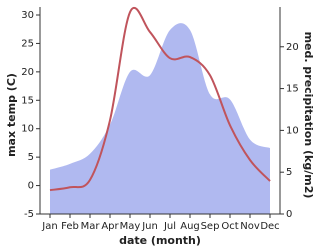 The image size is (320, 252). I want to click on x-tick-label: Apr, so click(110, 226).